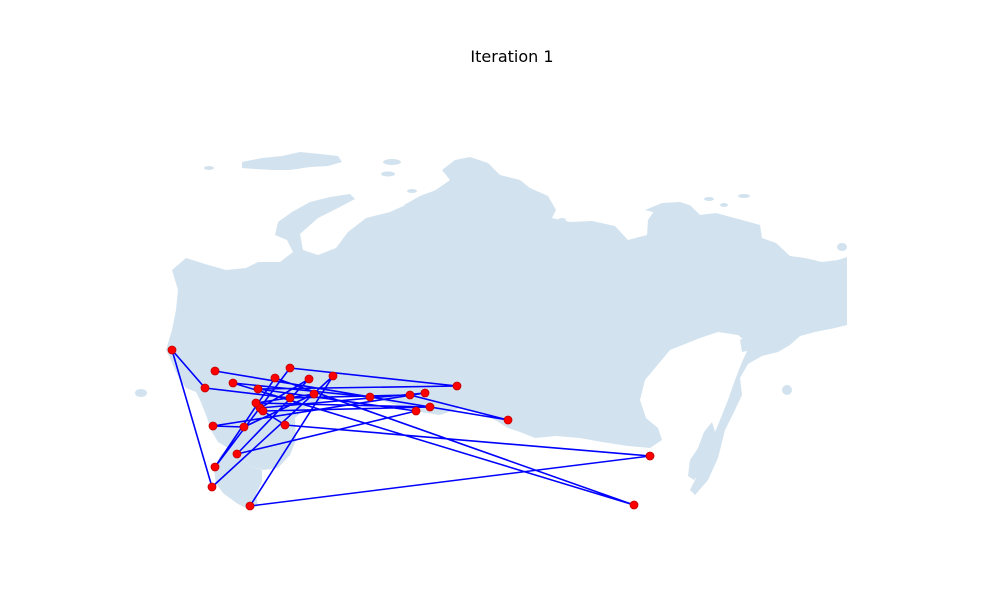 This screenshot has height=600, width=1000. Describe the element at coordinates (724, 407) in the screenshot. I see `landmass-east-islands` at that location.